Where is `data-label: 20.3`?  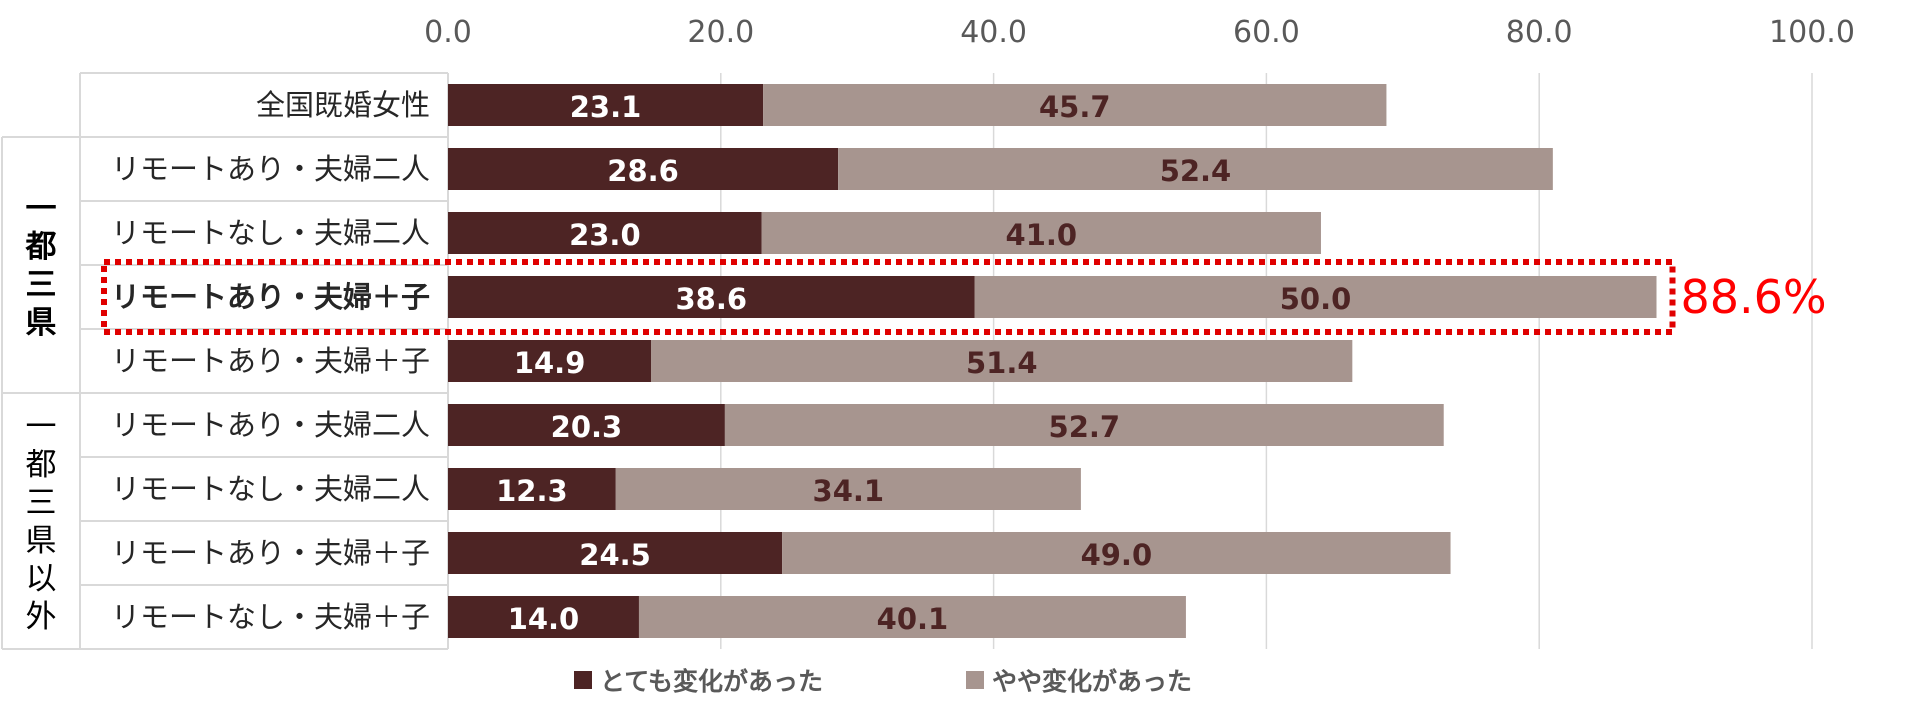
data-label: 20.3 is located at coordinates (587, 427).